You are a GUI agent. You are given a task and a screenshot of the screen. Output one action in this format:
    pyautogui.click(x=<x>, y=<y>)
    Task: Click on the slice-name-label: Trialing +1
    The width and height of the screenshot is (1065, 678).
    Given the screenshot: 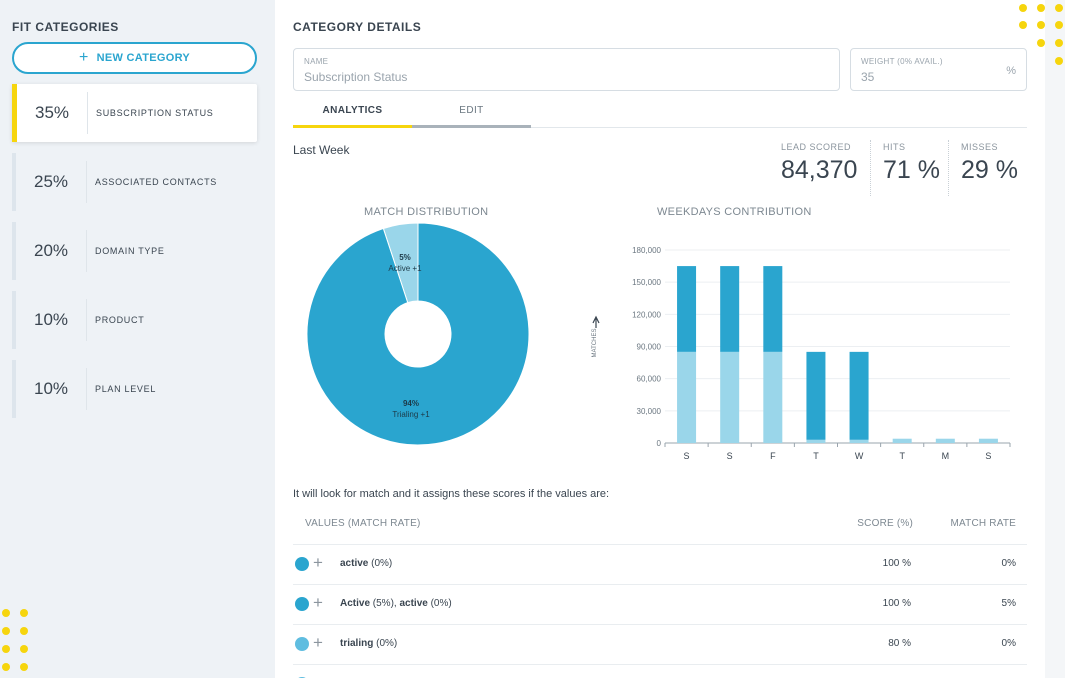 What is the action you would take?
    pyautogui.click(x=411, y=414)
    